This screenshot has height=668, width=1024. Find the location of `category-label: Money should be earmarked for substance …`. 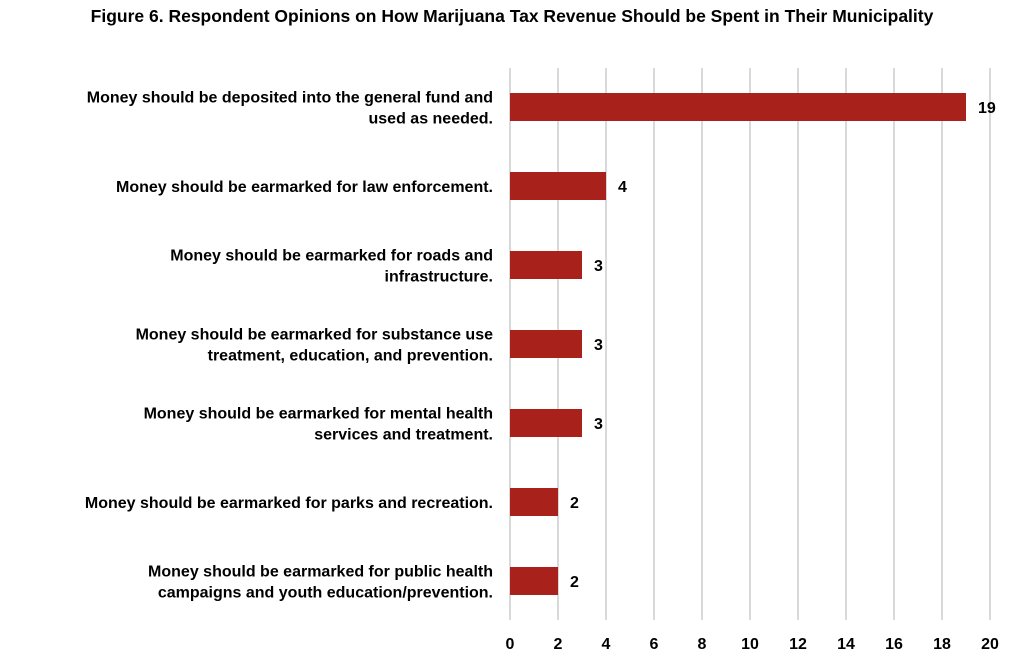

category-label: Money should be earmarked for substance … is located at coordinates (315, 335).